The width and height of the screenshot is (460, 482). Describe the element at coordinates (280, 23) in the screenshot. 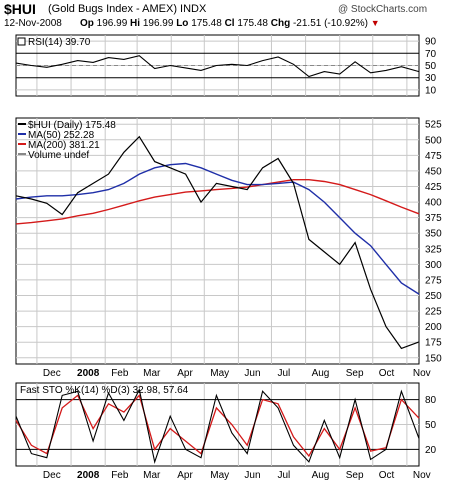

I see `change-label: Chg` at that location.